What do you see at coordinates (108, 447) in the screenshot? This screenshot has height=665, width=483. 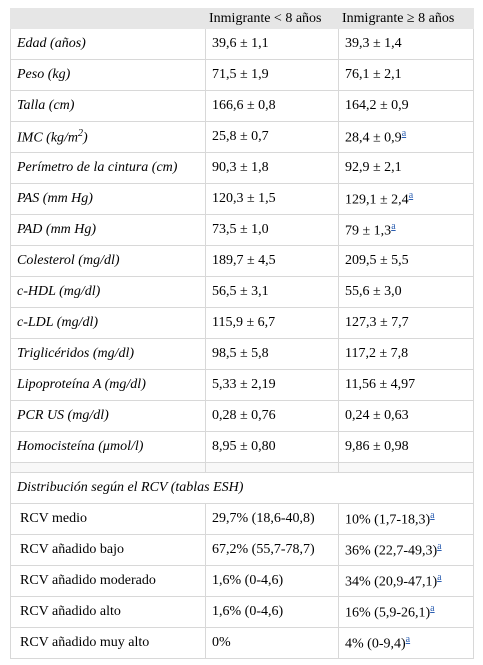 I see `row-label: Homocisteína (μmol/l)` at bounding box center [108, 447].